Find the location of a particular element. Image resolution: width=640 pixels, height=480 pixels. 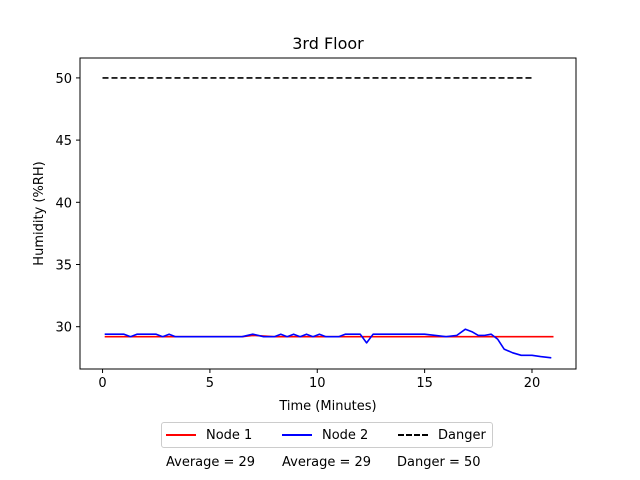

node-2-average-text: Average = 29 is located at coordinates (327, 462).